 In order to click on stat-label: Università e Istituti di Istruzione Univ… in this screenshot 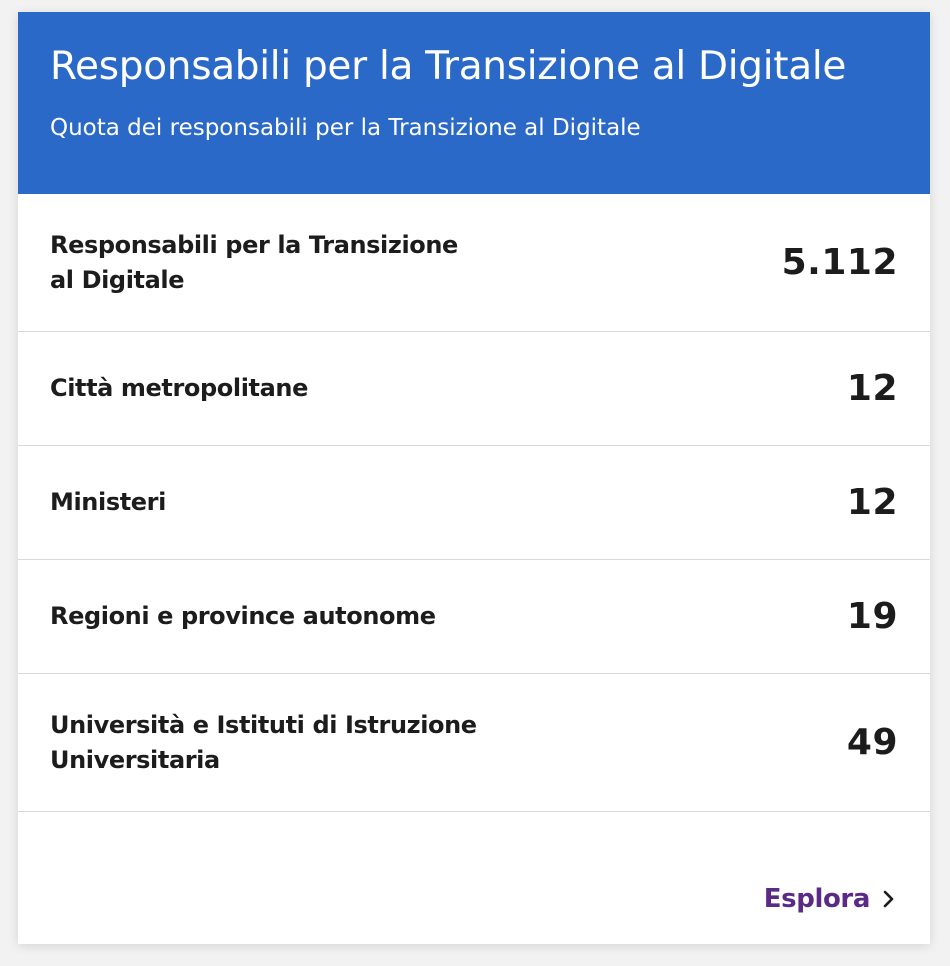, I will do `click(263, 742)`.